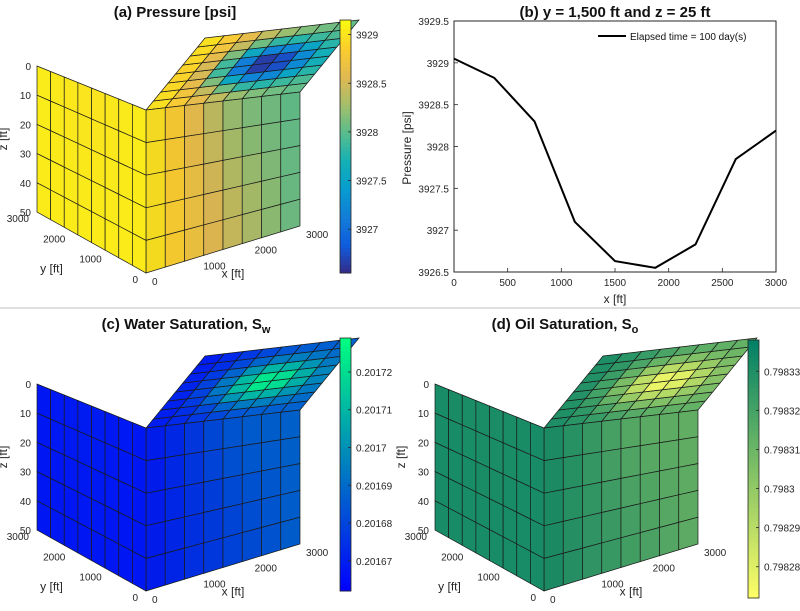  I want to click on panel-b-xlabel: x [ft], so click(615, 299).